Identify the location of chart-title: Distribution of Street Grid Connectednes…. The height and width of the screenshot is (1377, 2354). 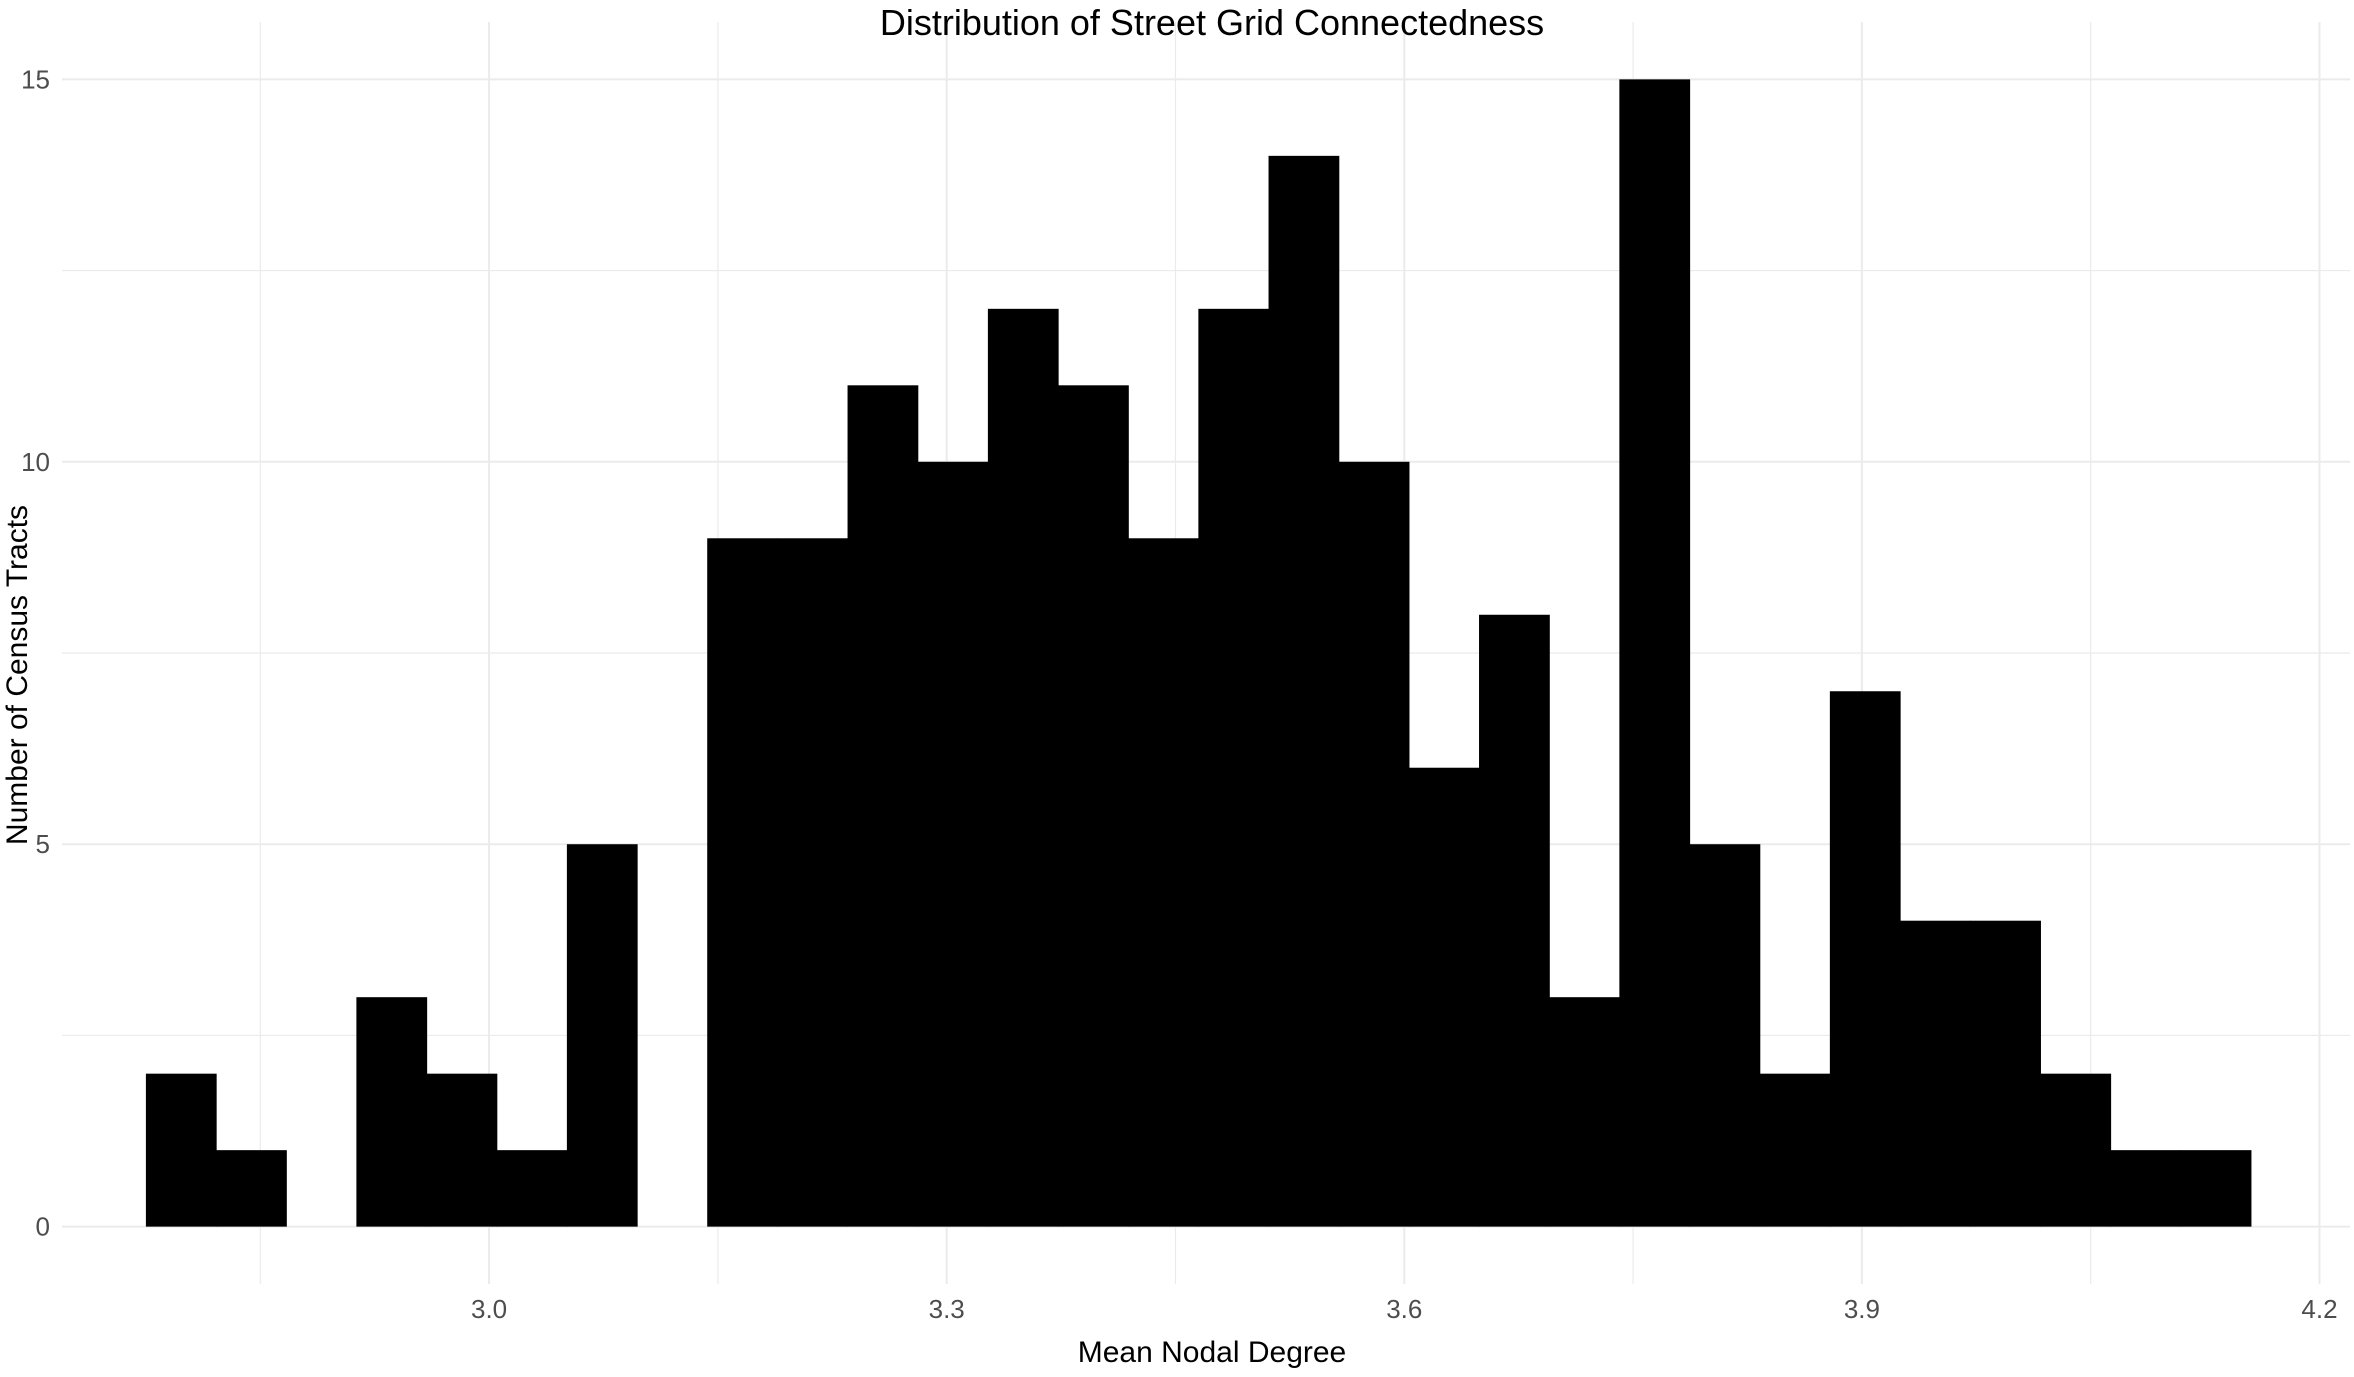
(1212, 22).